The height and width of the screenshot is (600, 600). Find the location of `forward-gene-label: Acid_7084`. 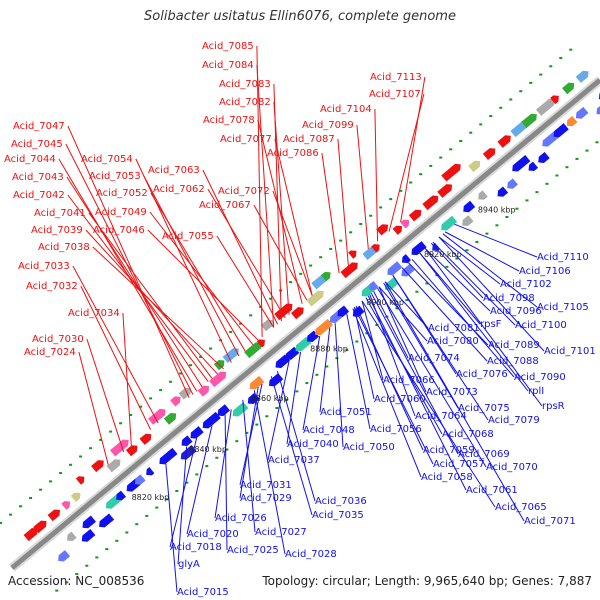

forward-gene-label: Acid_7084 is located at coordinates (228, 65).